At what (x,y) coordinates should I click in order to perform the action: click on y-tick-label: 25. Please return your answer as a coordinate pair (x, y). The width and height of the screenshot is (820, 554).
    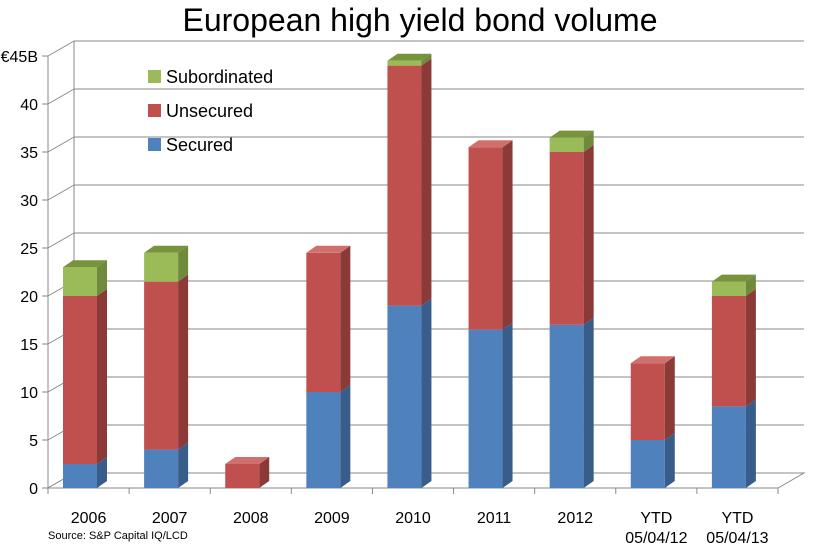
    Looking at the image, I should click on (29, 249).